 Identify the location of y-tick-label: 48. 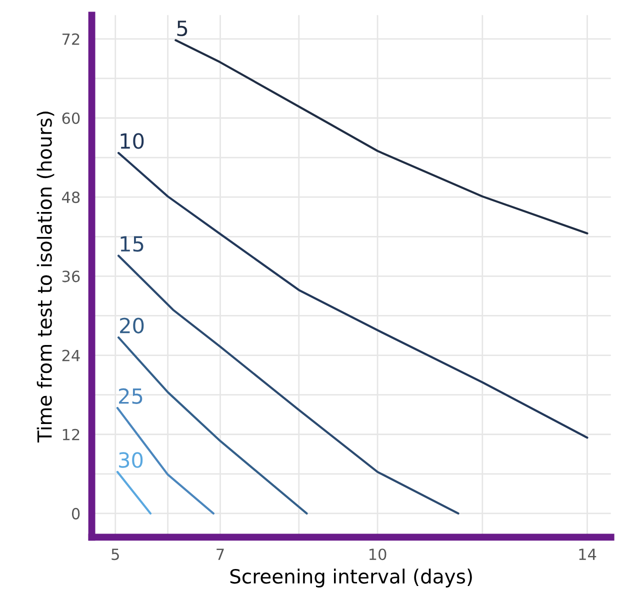
(71, 198).